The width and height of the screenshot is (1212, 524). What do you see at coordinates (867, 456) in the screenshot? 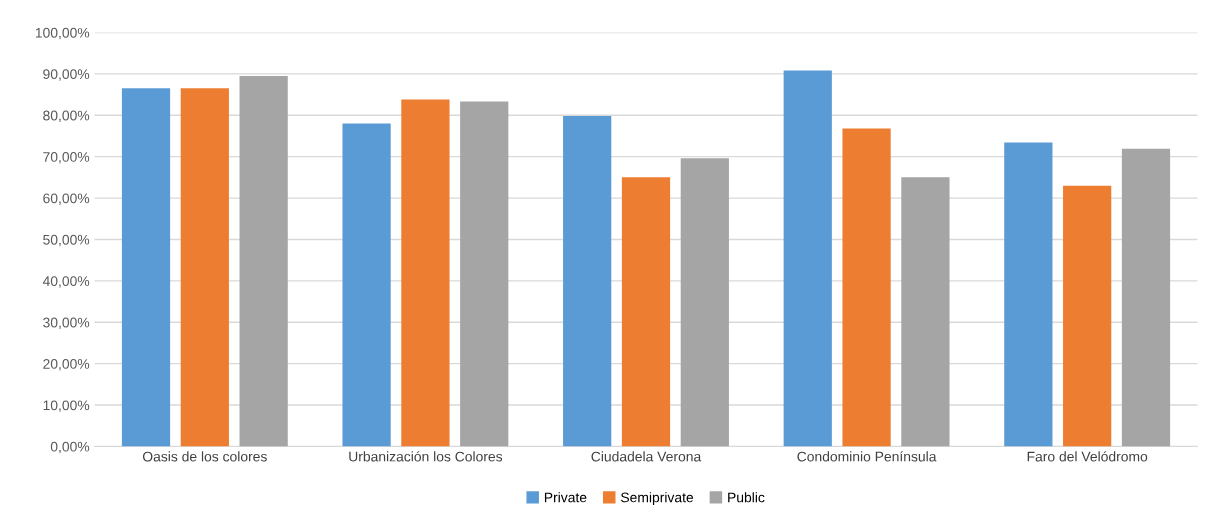
I see `x-tick-label: Condominio Península` at bounding box center [867, 456].